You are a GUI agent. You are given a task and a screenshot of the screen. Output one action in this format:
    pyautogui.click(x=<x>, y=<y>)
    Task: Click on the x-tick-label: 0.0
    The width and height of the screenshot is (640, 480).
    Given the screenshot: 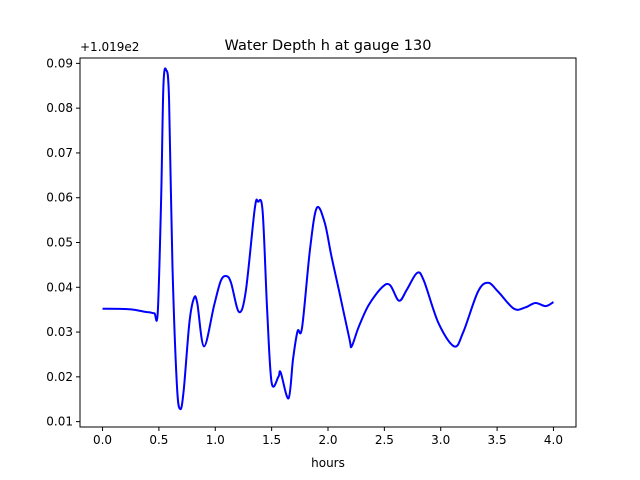 What is the action you would take?
    pyautogui.click(x=102, y=440)
    